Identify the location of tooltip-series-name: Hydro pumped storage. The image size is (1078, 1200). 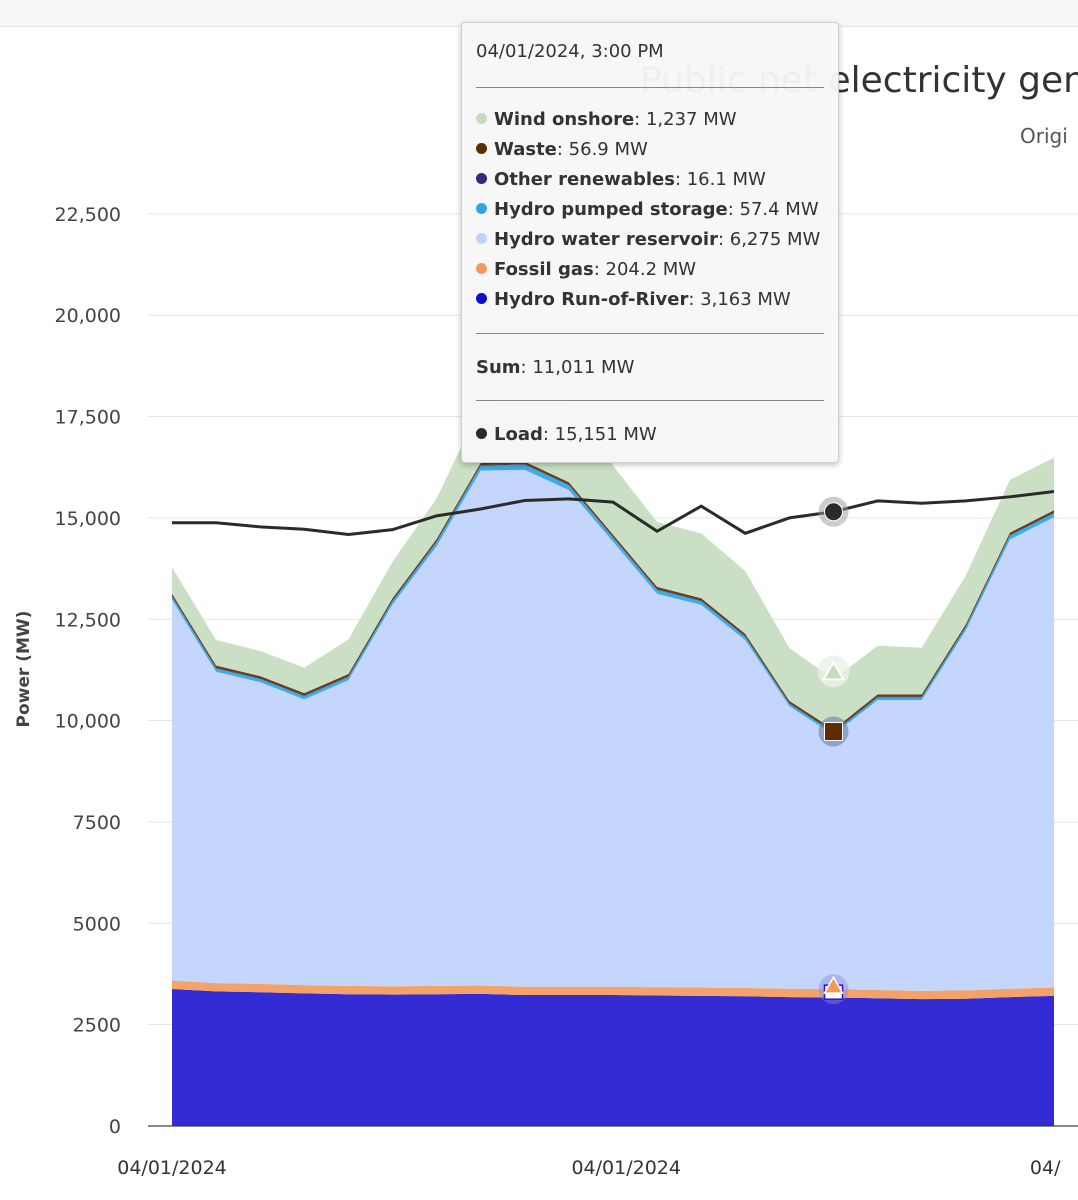
(611, 209).